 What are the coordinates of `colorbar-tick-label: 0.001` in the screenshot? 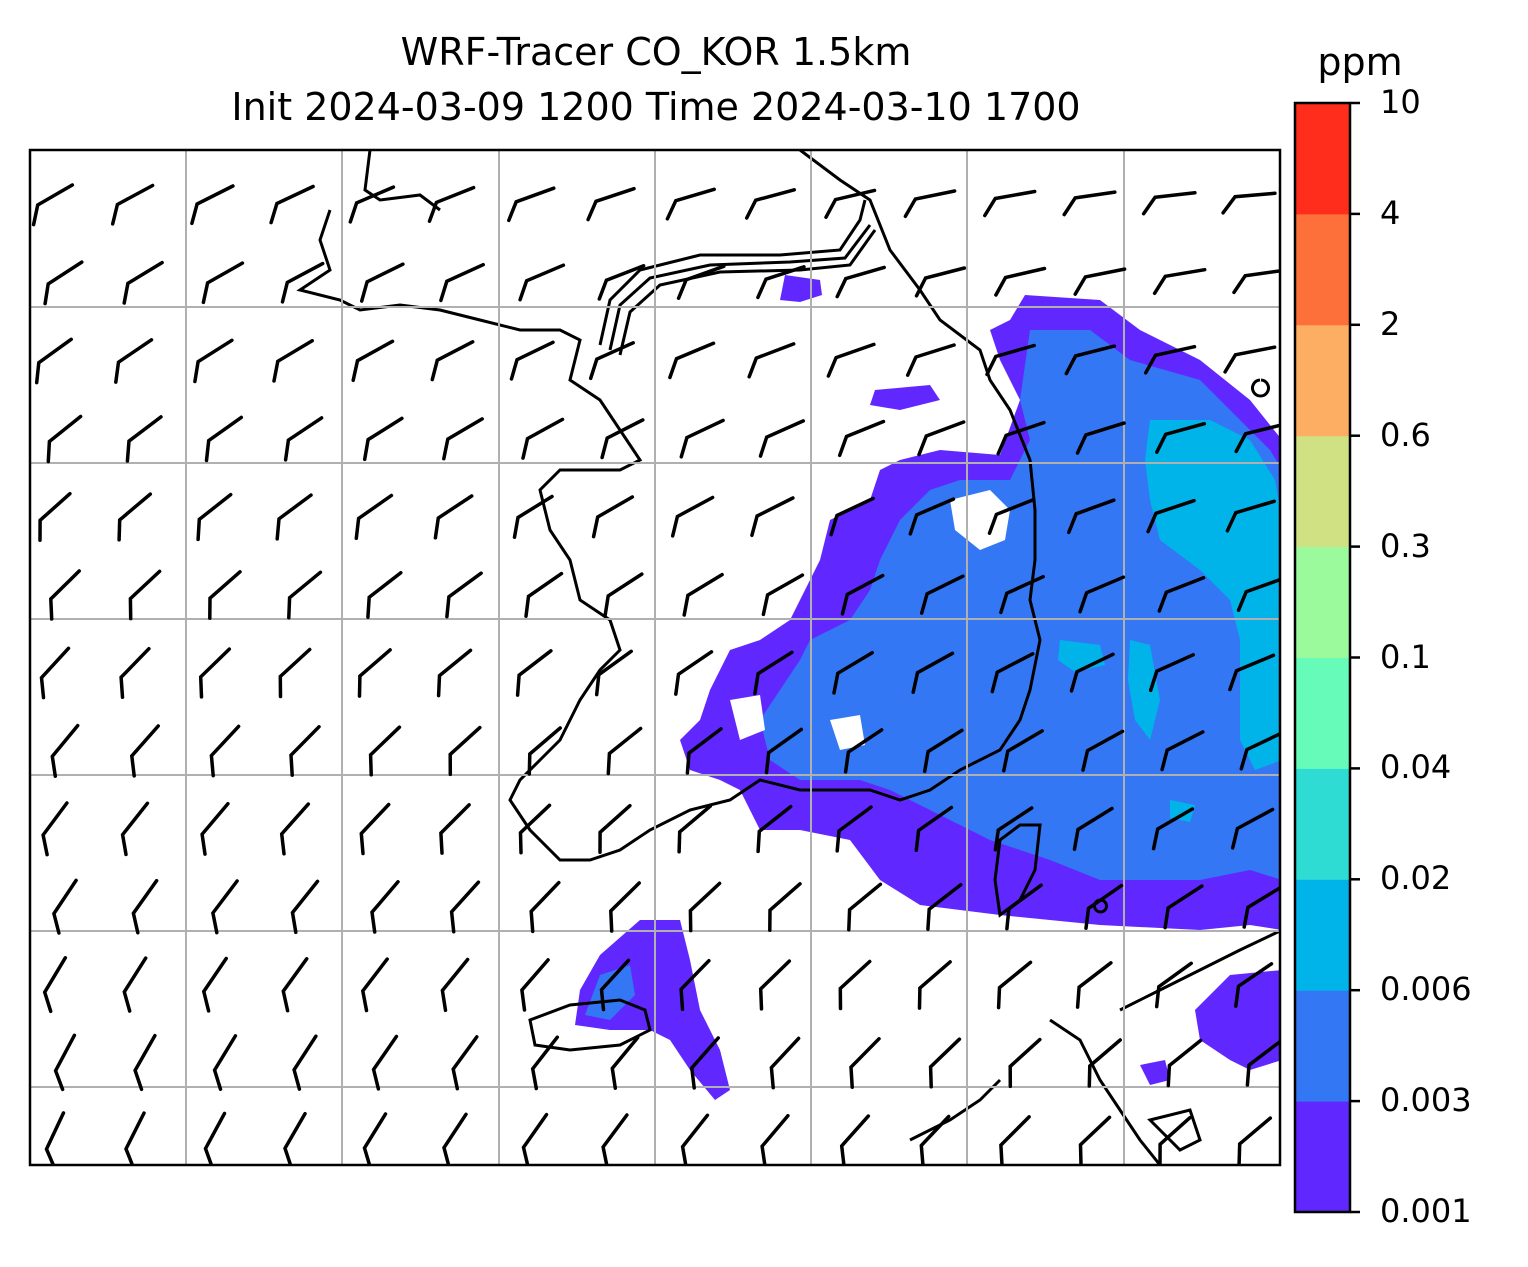 It's located at (1426, 1211).